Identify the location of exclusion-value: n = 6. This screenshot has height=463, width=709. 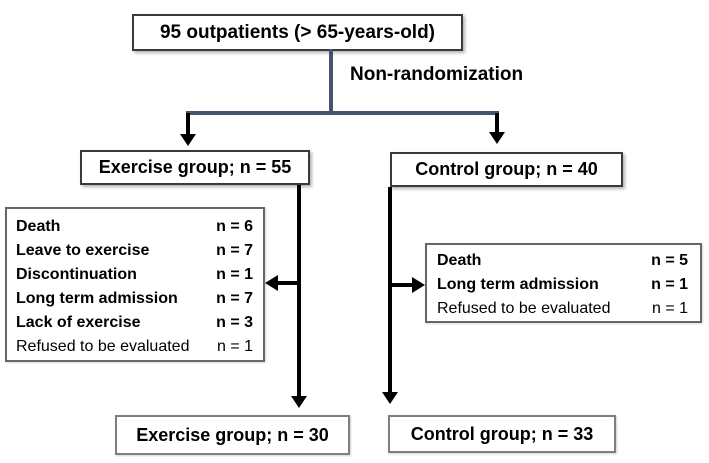
(234, 226).